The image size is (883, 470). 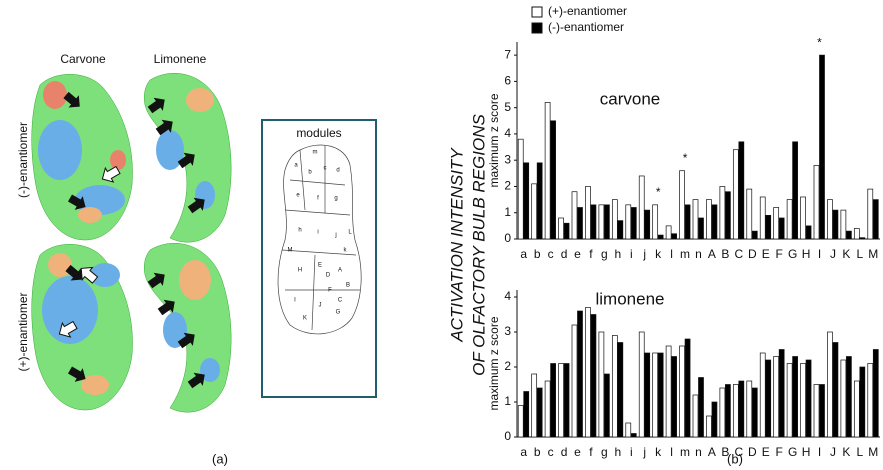 What do you see at coordinates (456, 245) in the screenshot?
I see `figure-y-label: ACTIVATION INTENSITY` at bounding box center [456, 245].